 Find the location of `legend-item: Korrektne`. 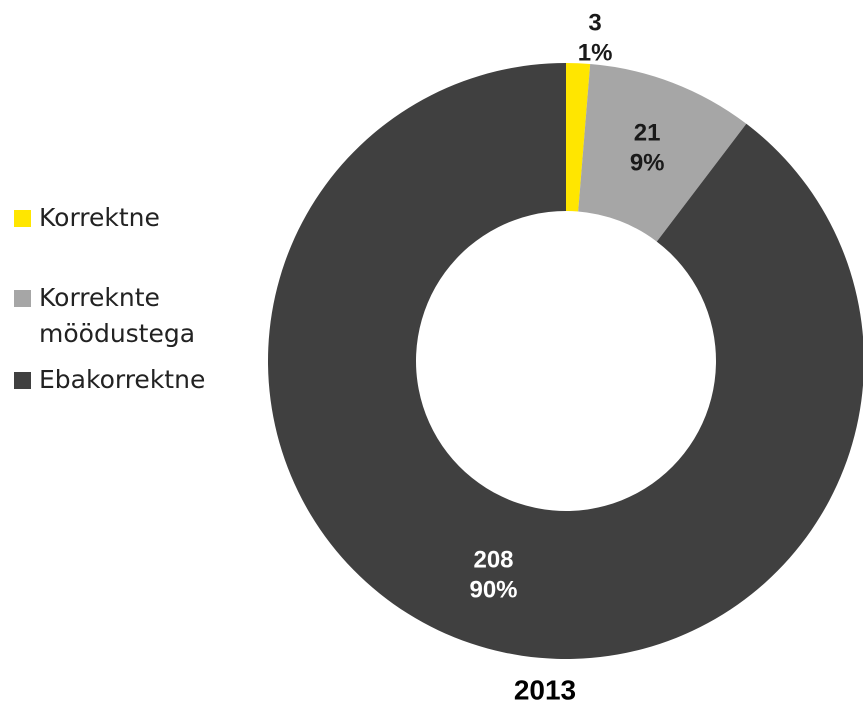

legend-item: Korrektne is located at coordinates (129, 218).